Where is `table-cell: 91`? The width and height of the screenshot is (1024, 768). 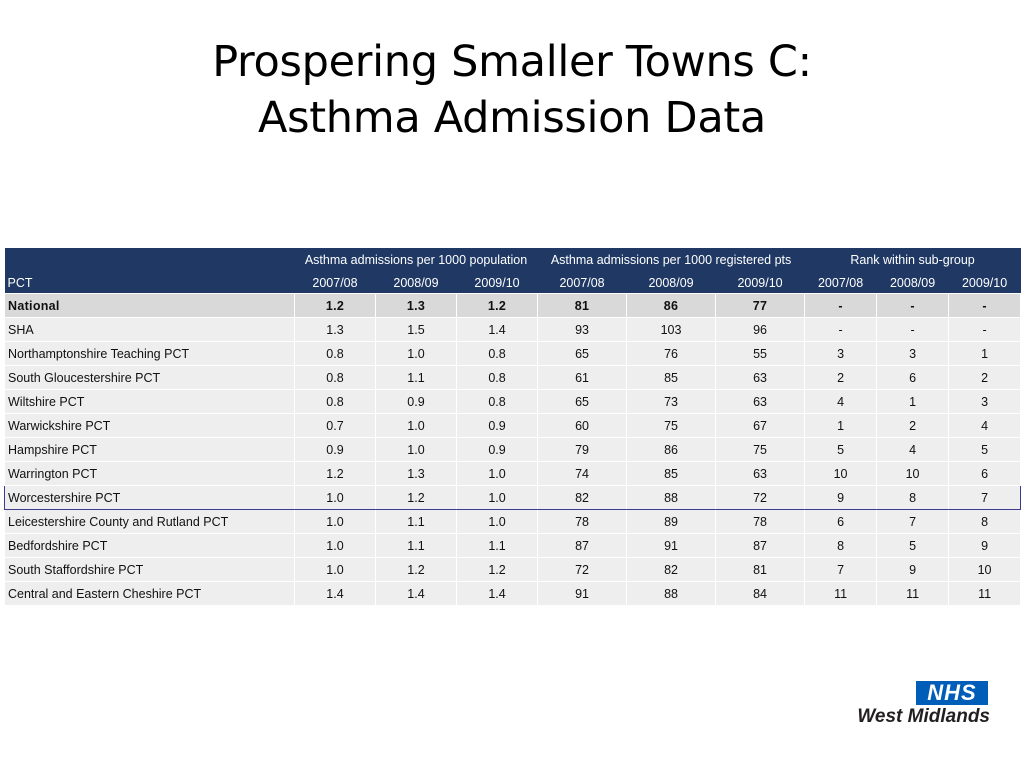 table-cell: 91 is located at coordinates (671, 545).